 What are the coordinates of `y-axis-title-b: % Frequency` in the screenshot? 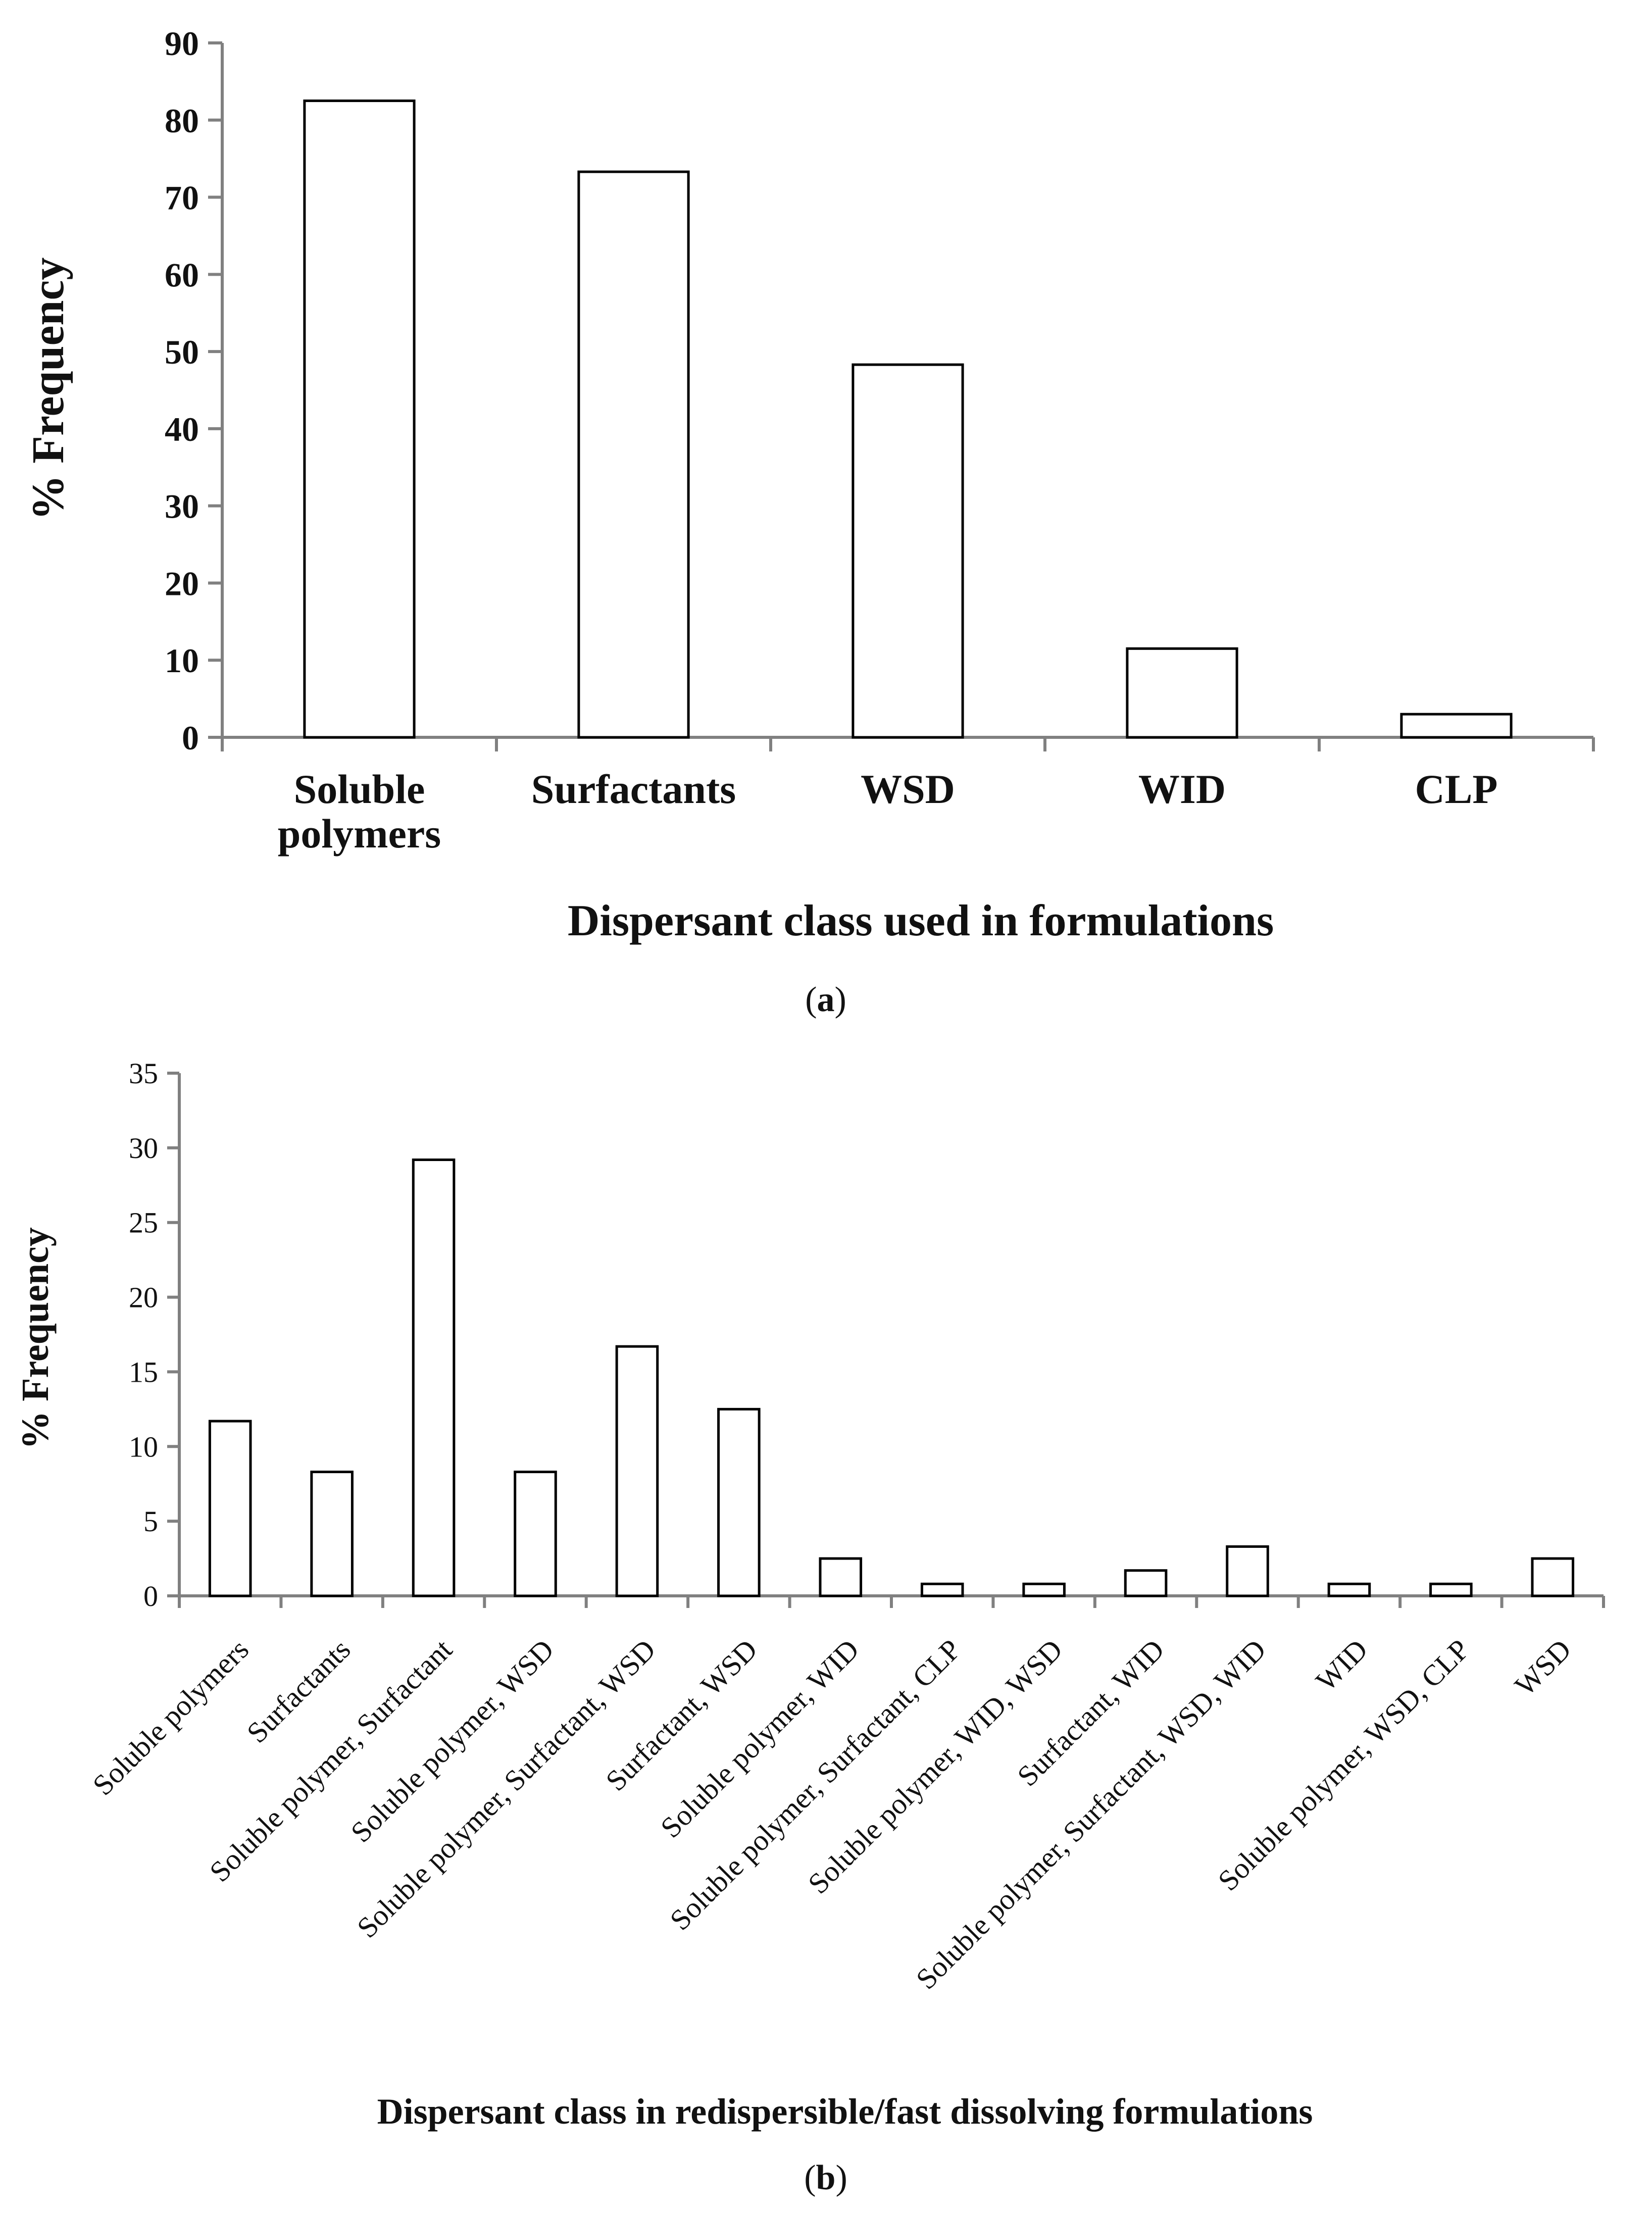 It's located at (35, 1338).